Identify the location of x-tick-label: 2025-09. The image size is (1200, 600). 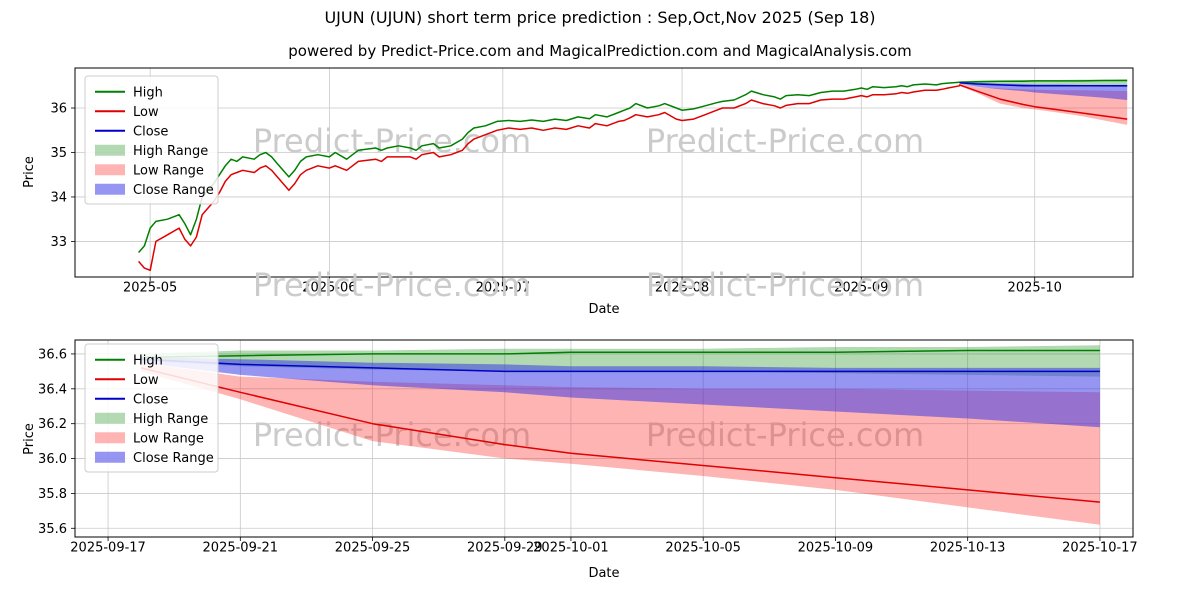
(861, 288).